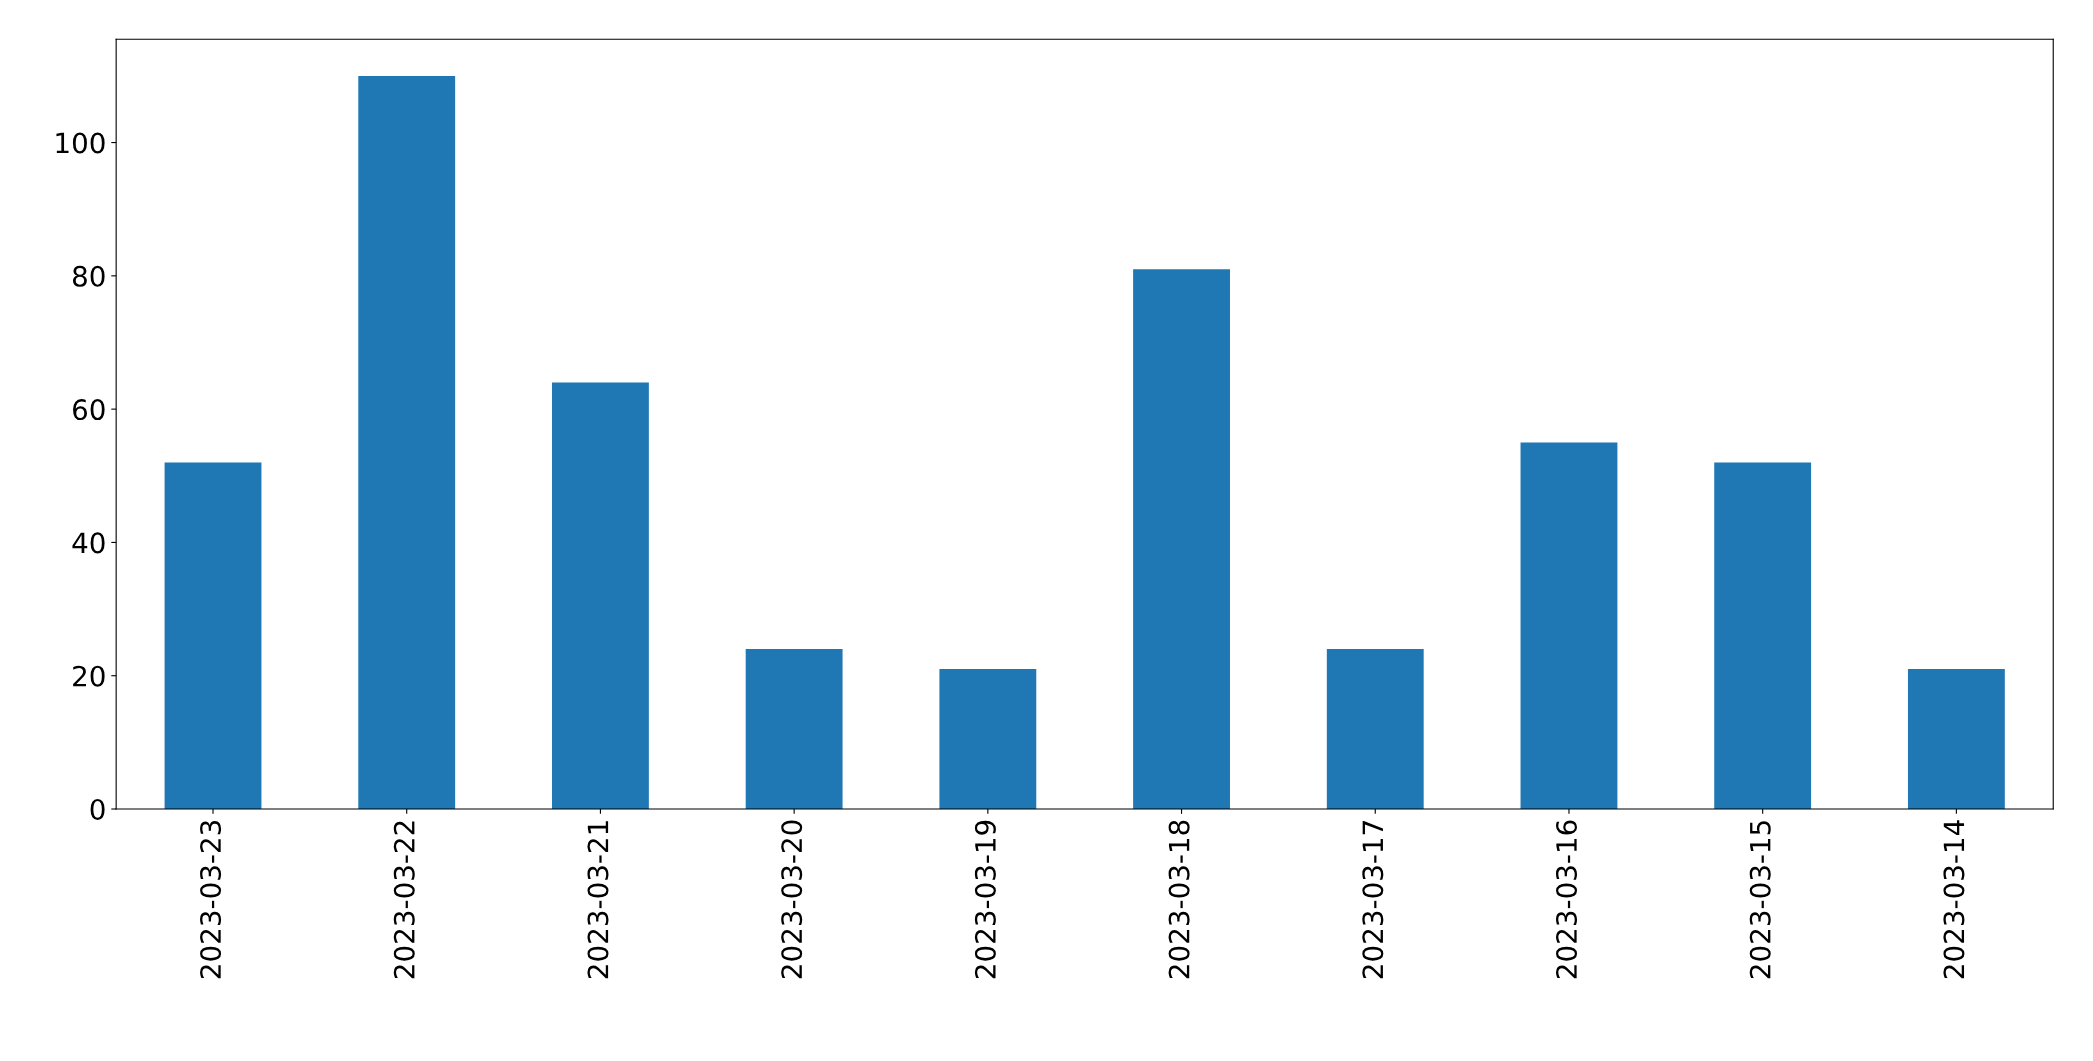 This screenshot has width=2093, height=1061. What do you see at coordinates (1179, 899) in the screenshot?
I see `x-tick-label: 2023-03-18` at bounding box center [1179, 899].